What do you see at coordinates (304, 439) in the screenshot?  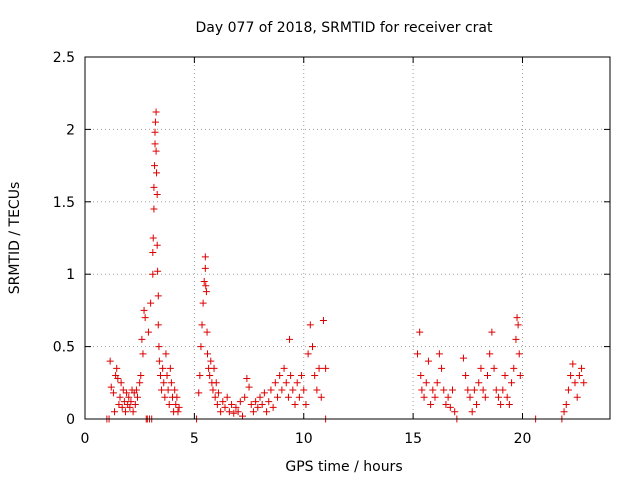 I see `x-tick-label: 10` at bounding box center [304, 439].